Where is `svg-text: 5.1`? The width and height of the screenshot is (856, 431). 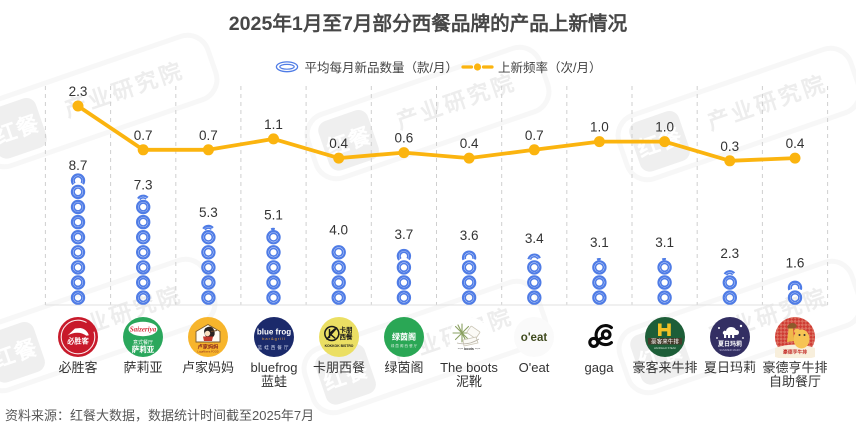 svg-text: 5.1 is located at coordinates (273, 215).